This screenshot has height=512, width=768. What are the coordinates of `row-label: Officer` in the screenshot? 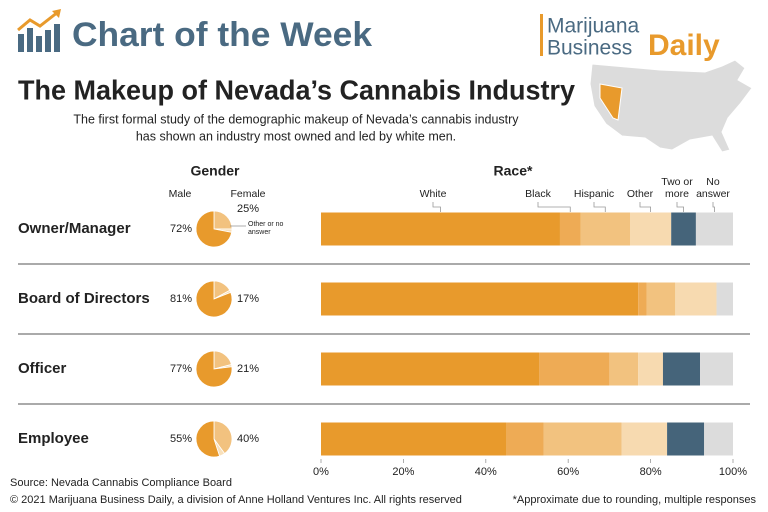 It's located at (42, 368).